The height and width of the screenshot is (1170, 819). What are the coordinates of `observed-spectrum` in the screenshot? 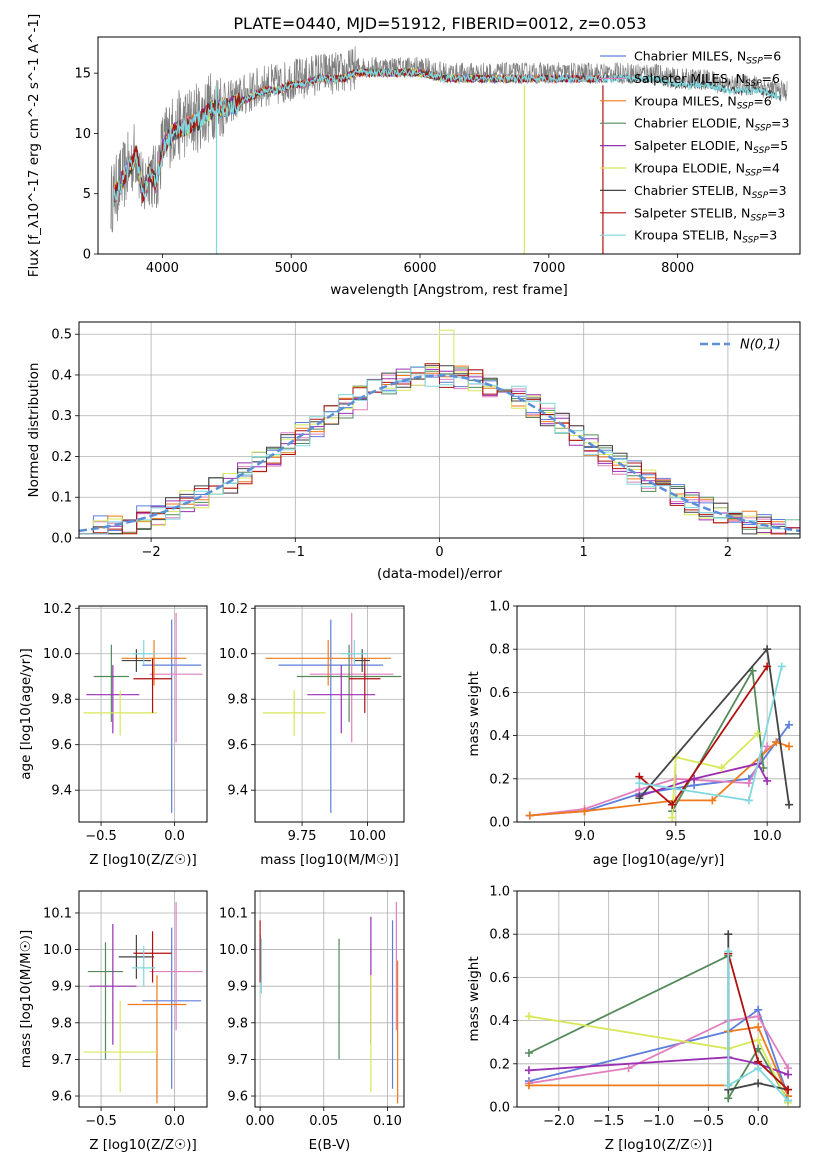 It's located at (449, 139).